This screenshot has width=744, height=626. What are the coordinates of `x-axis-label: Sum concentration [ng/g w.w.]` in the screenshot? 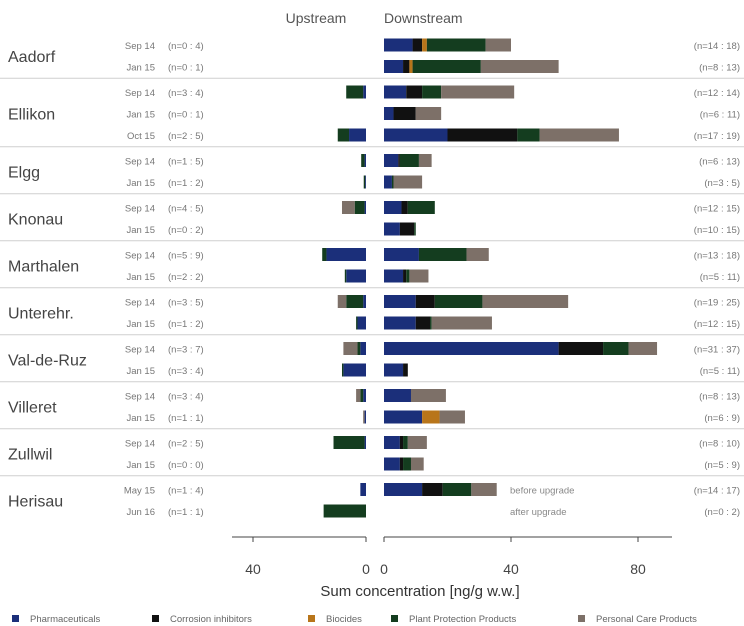 It's located at (419, 591).